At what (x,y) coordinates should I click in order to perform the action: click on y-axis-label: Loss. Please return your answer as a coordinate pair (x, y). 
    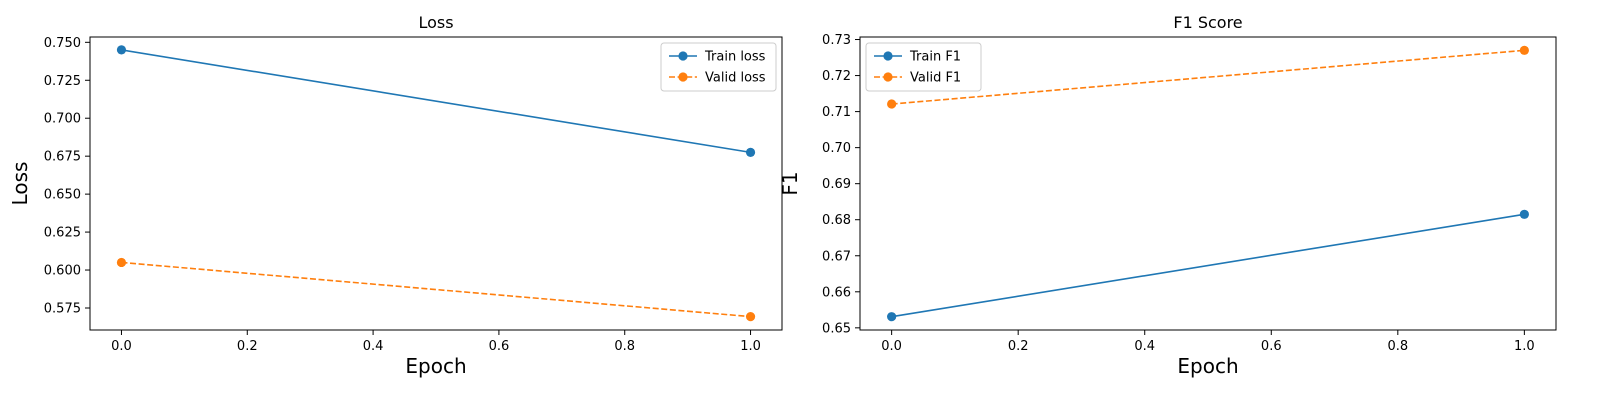
    Looking at the image, I should click on (20, 184).